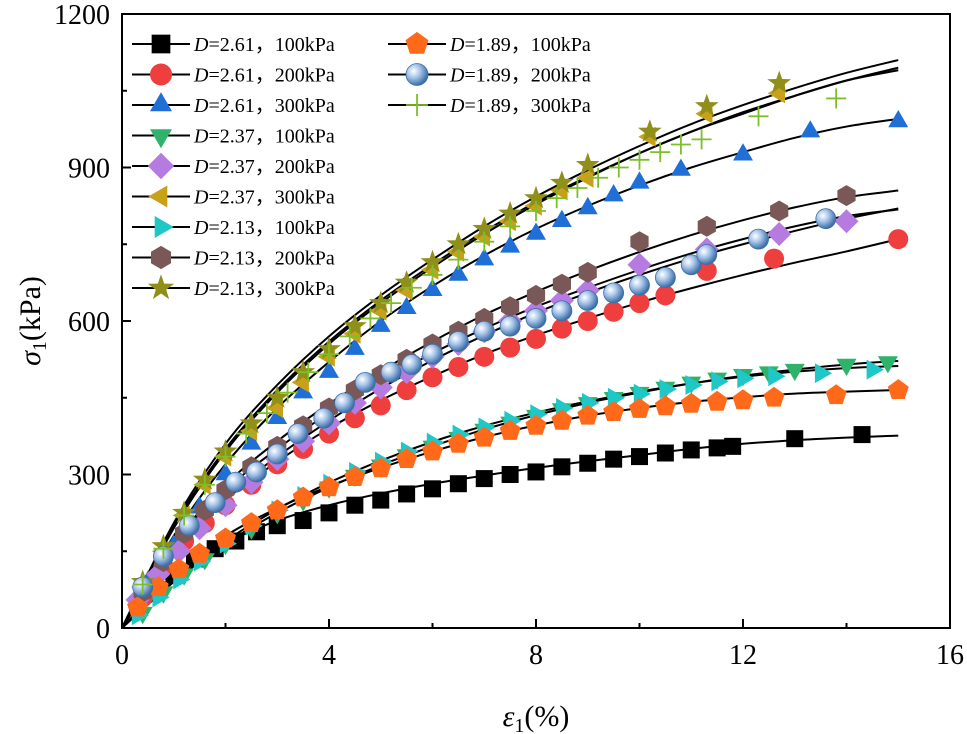  I want to click on legend-label-text: =2.61，100kPa, so click(271, 45).